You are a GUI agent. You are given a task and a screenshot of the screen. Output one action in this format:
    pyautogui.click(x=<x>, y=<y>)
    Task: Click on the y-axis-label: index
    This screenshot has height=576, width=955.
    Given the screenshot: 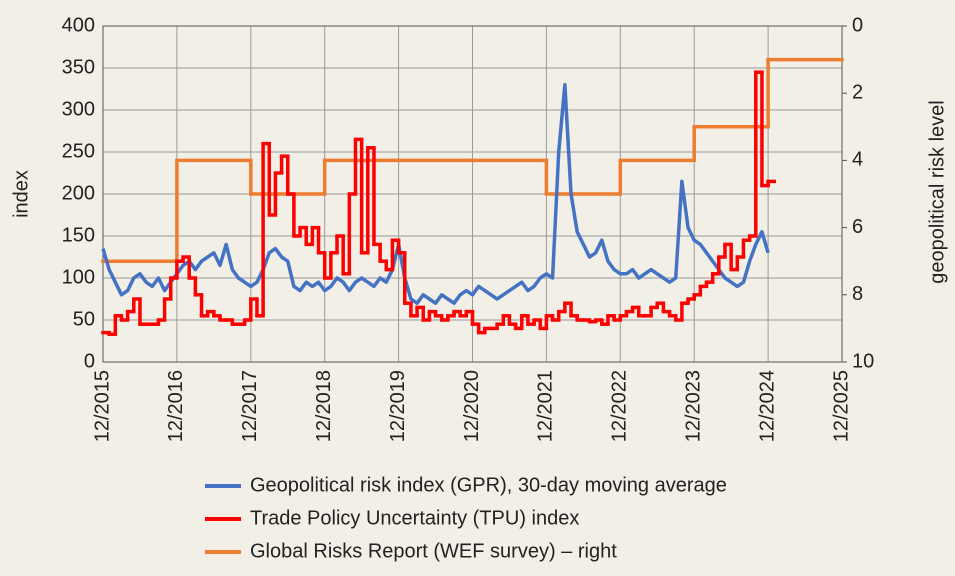 What is the action you would take?
    pyautogui.click(x=21, y=194)
    